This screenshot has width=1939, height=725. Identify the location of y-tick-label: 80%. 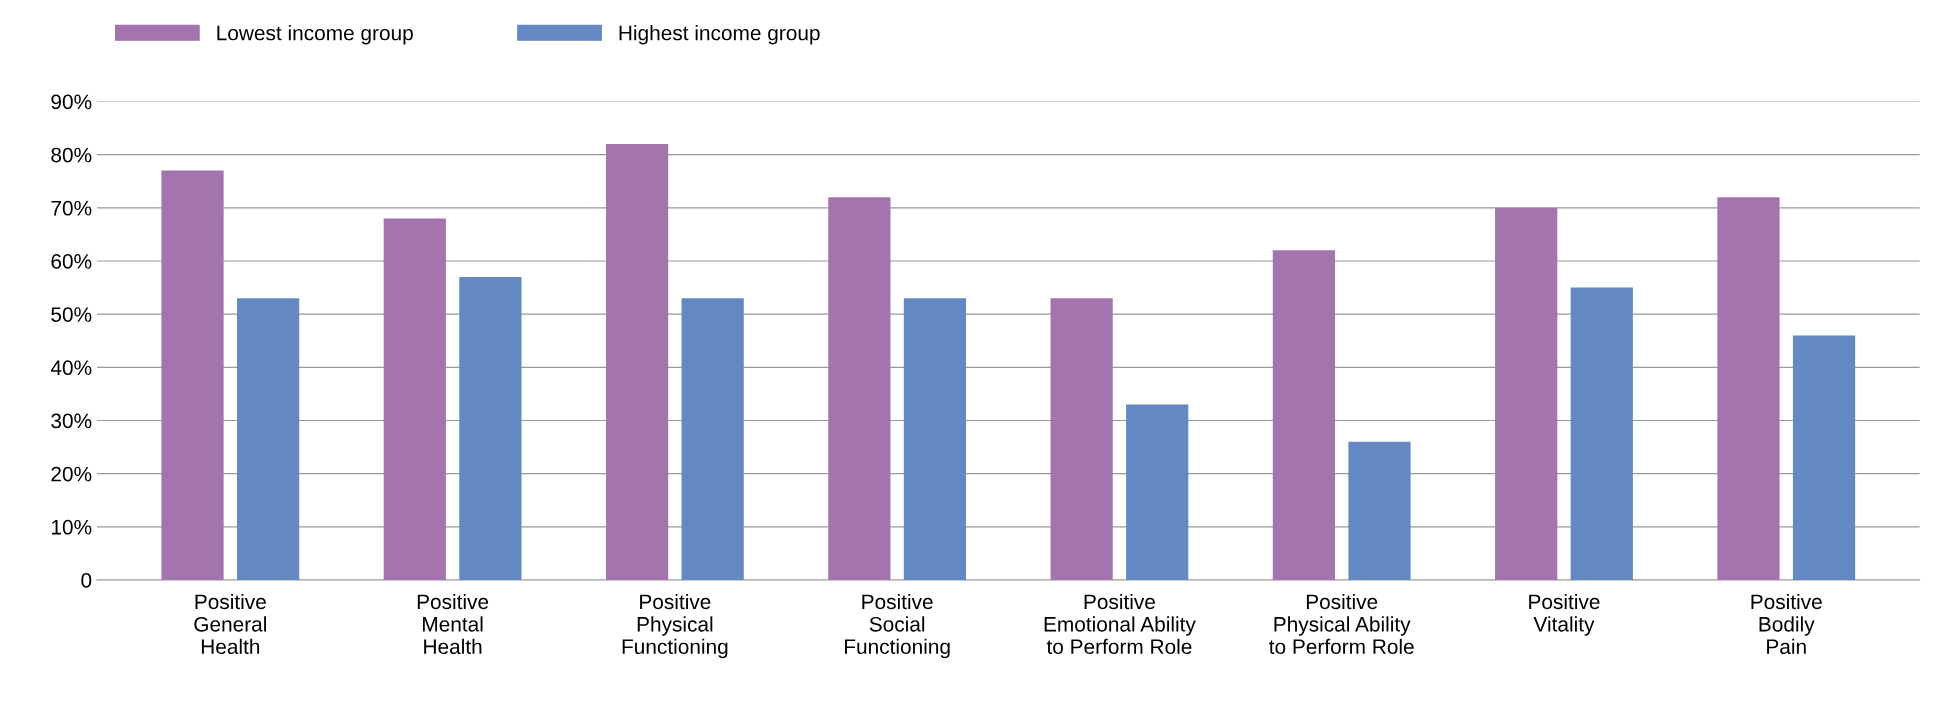
(71, 155).